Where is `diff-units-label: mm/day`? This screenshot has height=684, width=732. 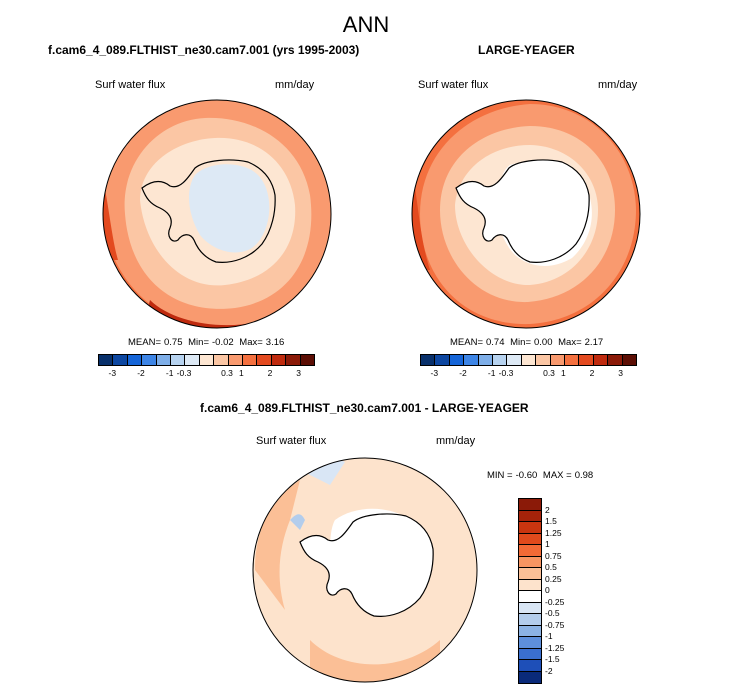 diff-units-label: mm/day is located at coordinates (456, 441).